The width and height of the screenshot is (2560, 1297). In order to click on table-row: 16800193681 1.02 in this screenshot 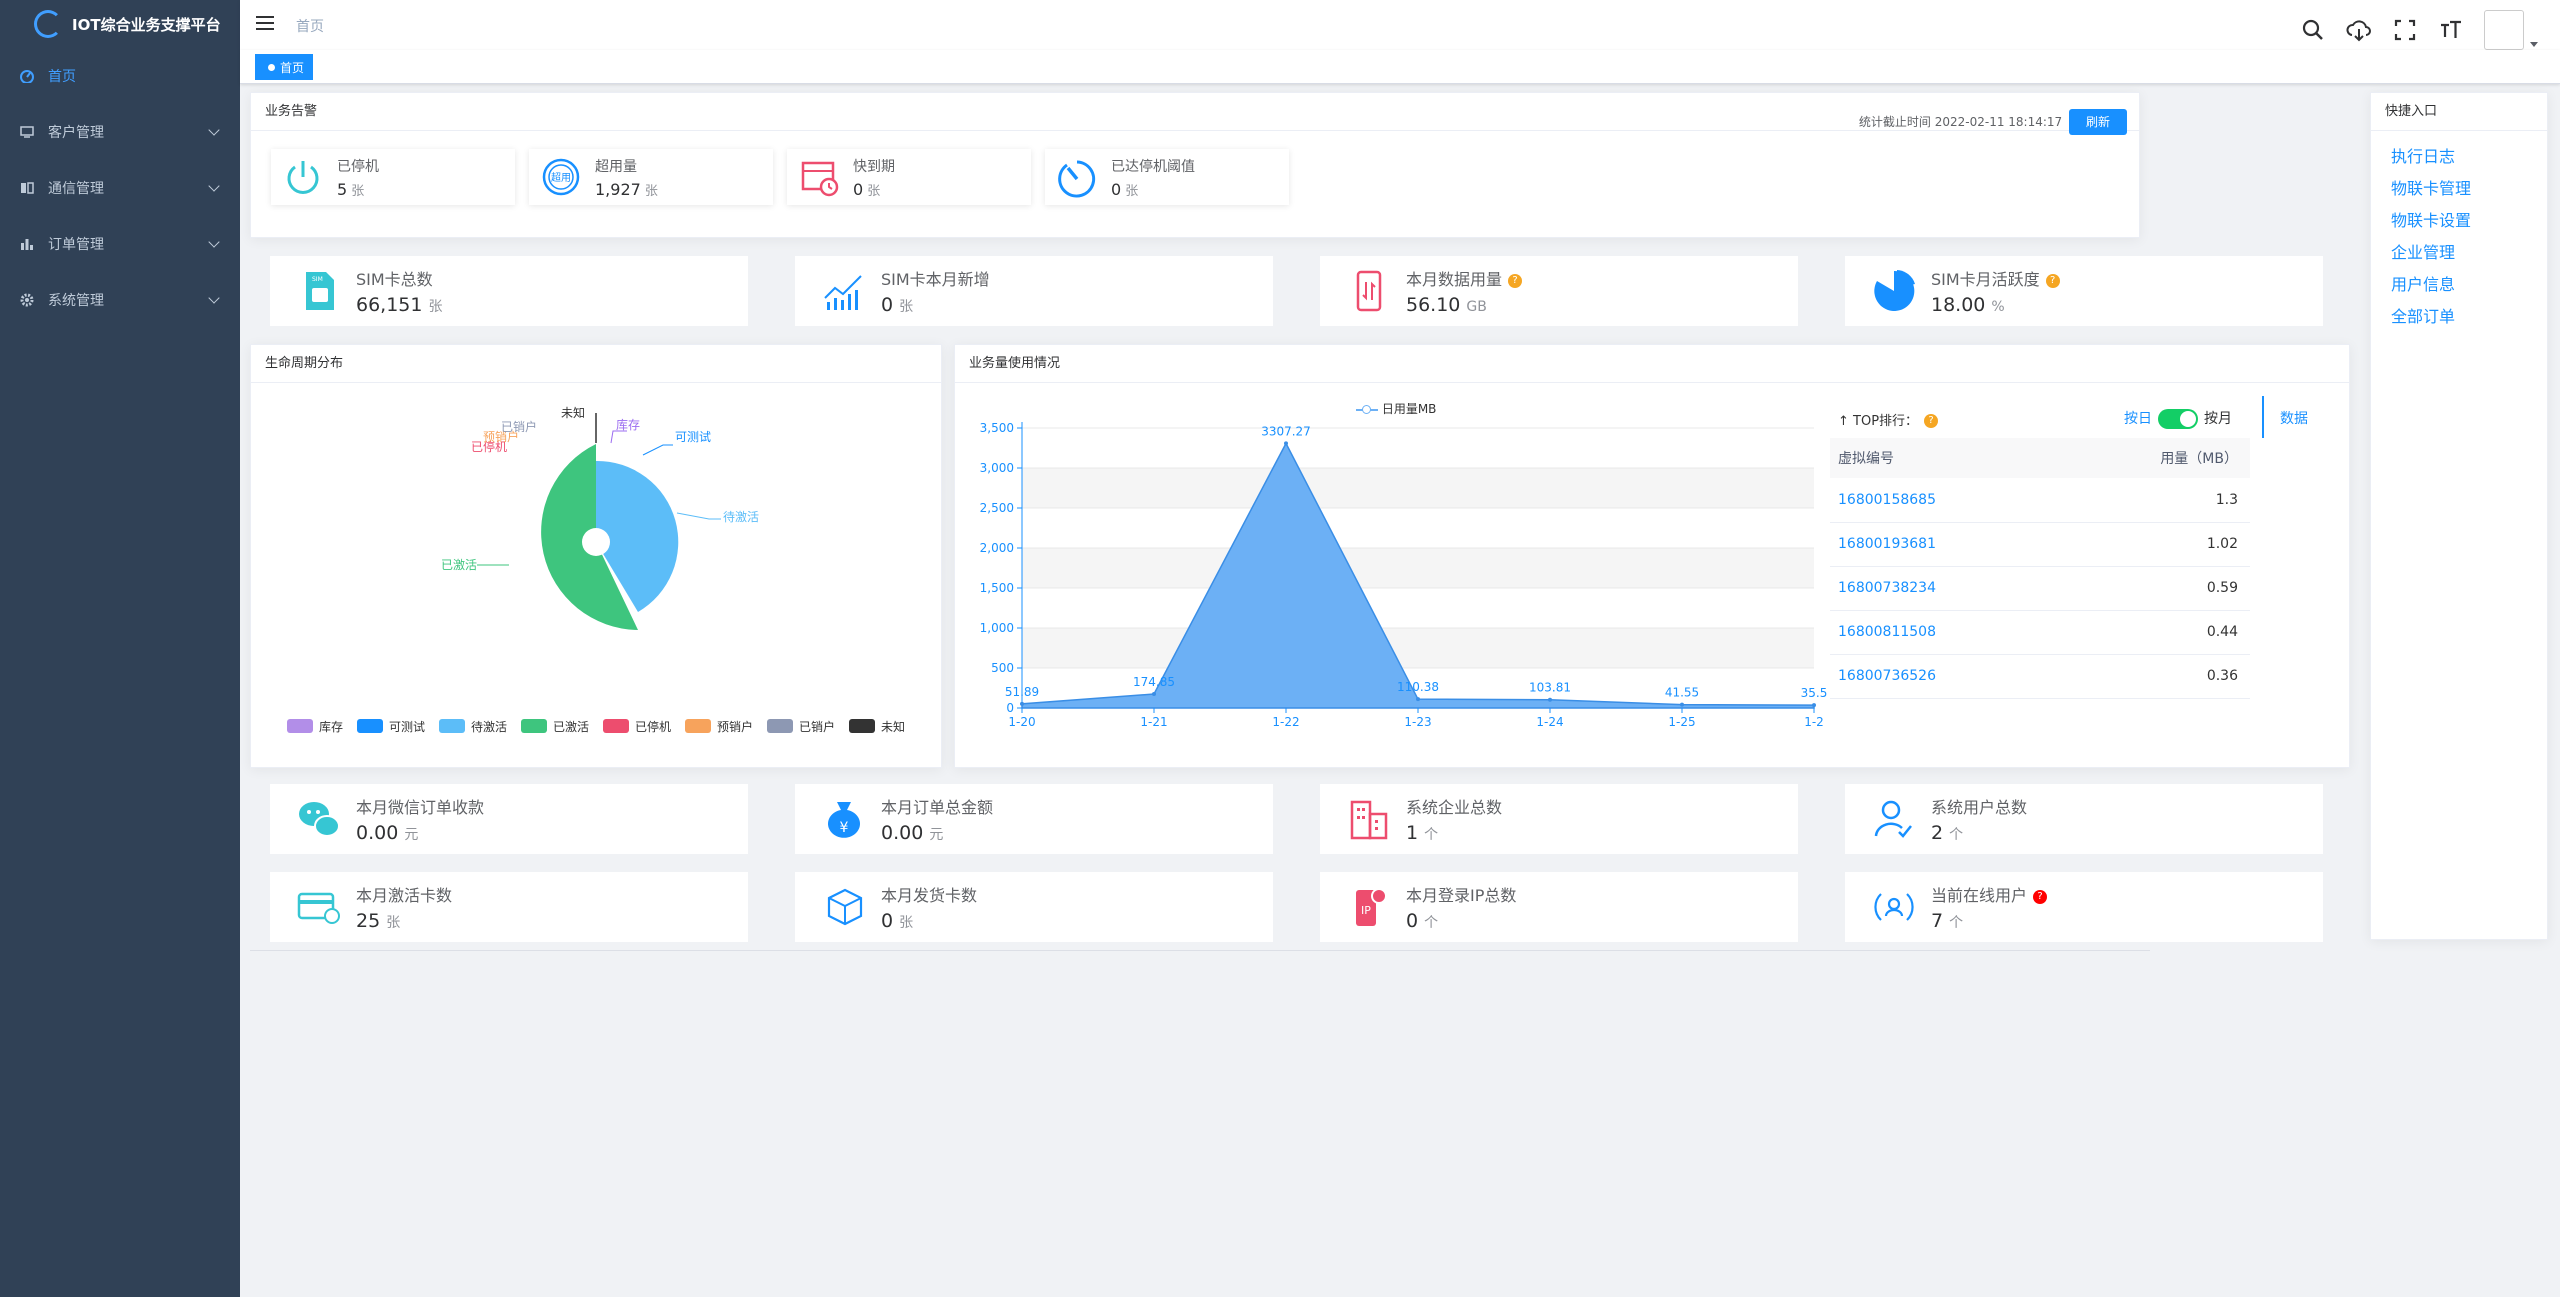, I will do `click(2040, 544)`.